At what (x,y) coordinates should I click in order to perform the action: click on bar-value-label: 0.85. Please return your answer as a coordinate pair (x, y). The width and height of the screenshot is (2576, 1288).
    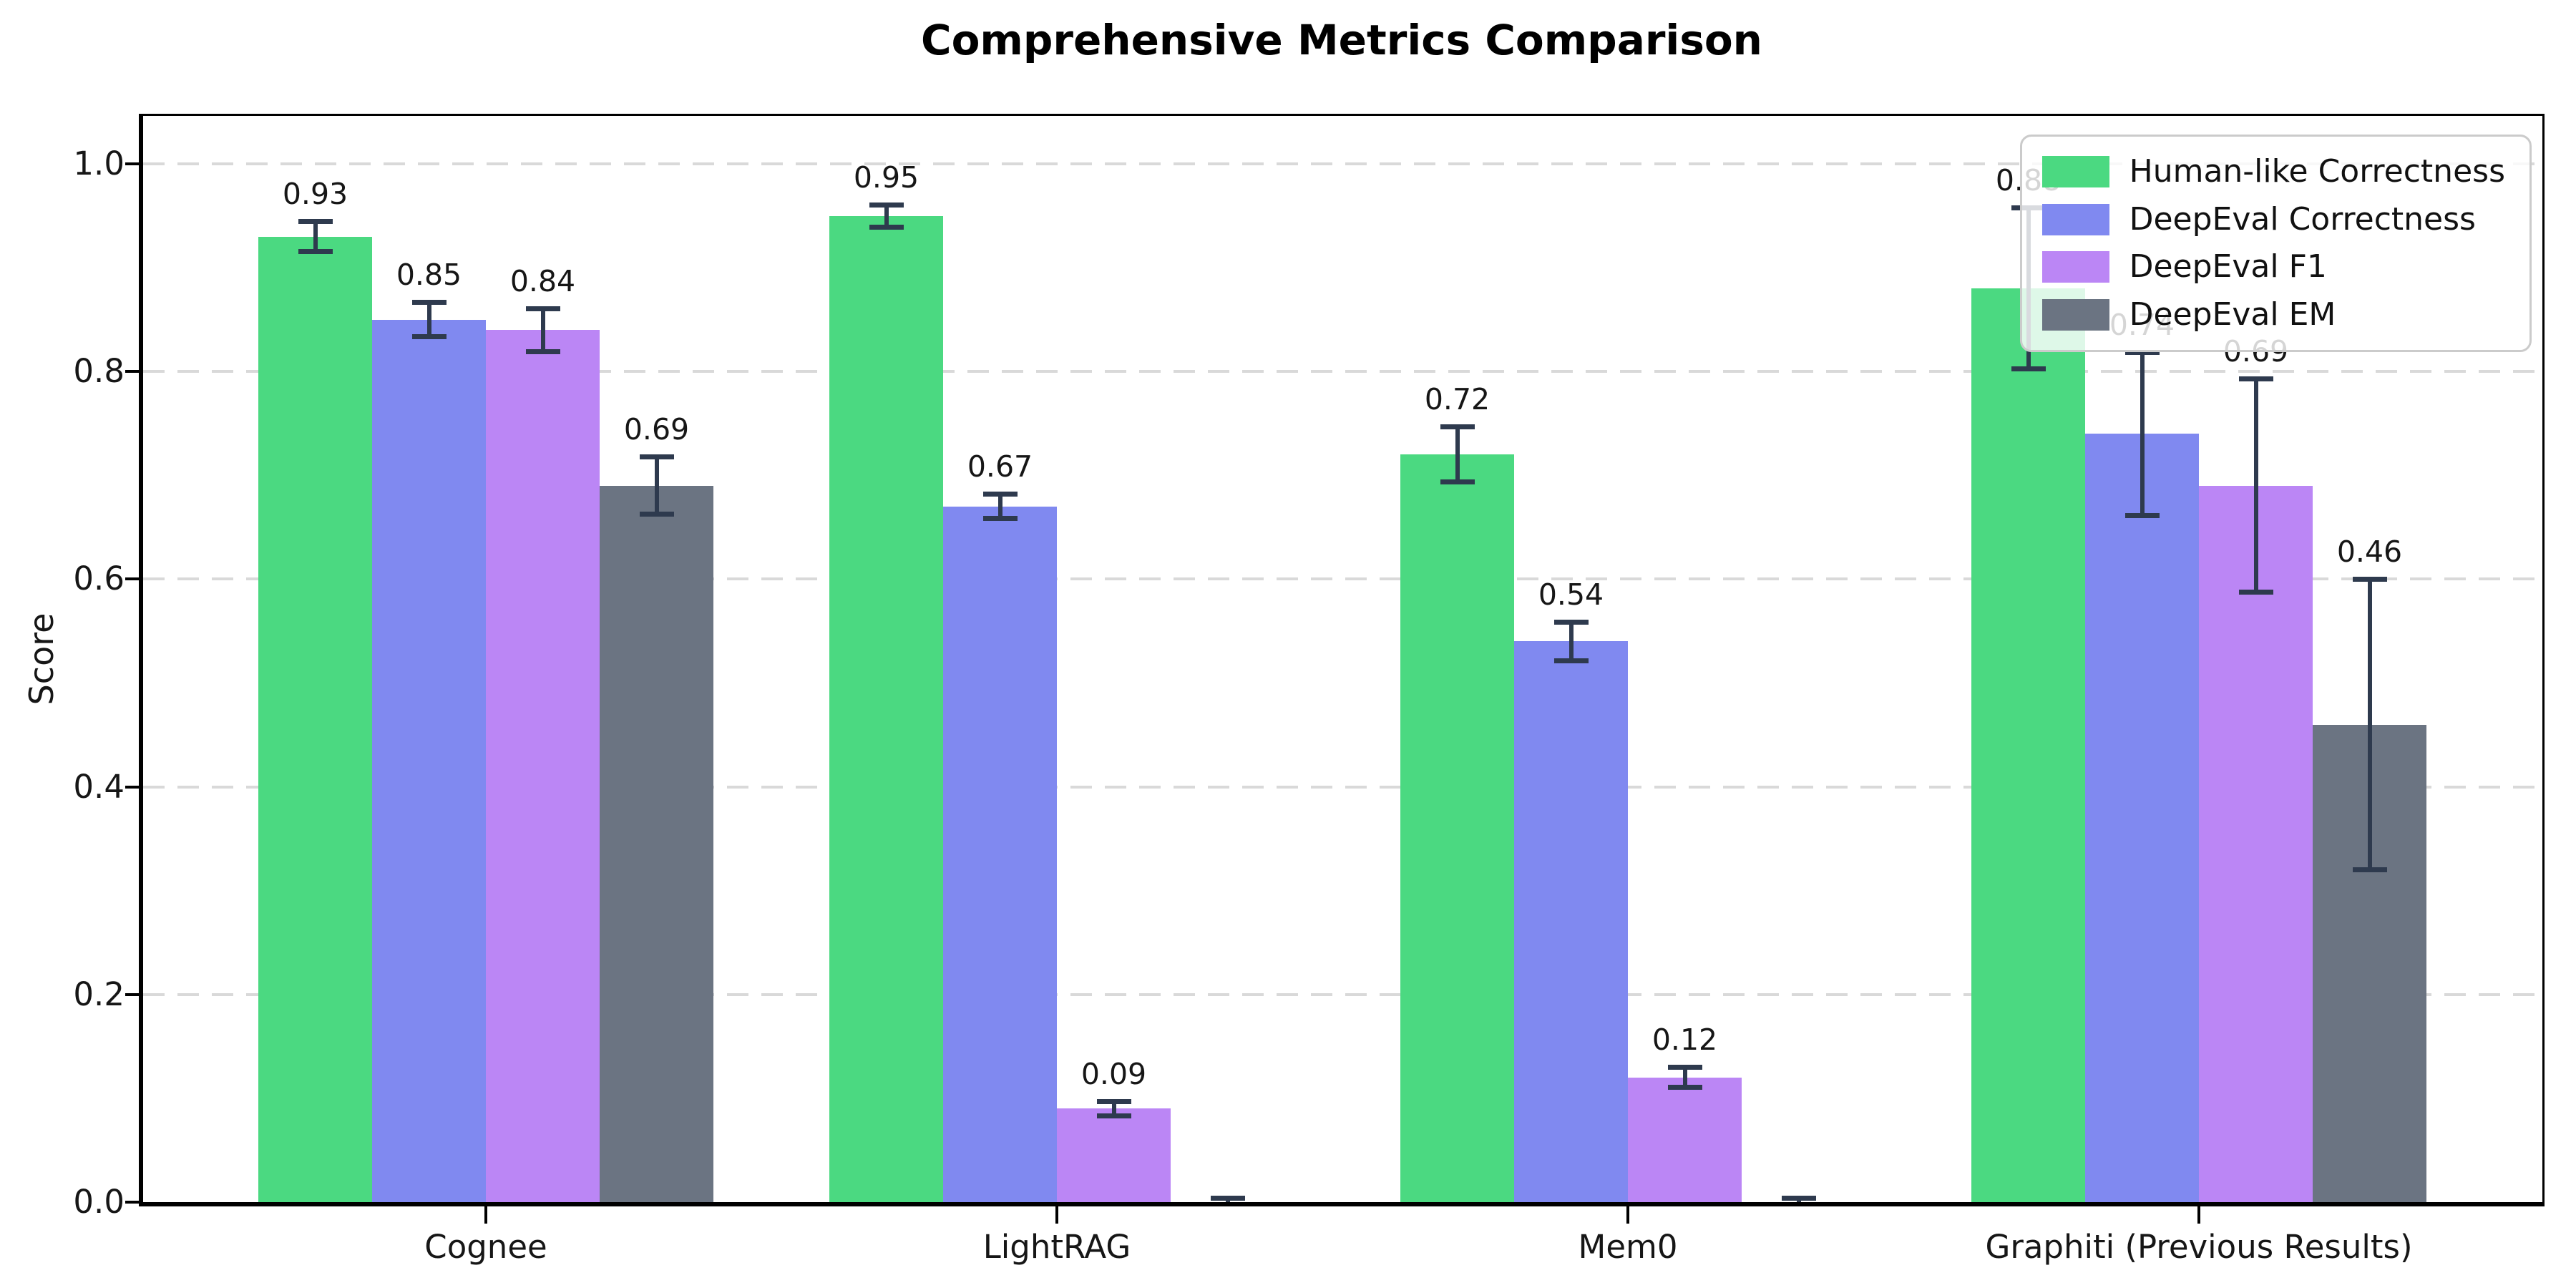
    Looking at the image, I should click on (429, 274).